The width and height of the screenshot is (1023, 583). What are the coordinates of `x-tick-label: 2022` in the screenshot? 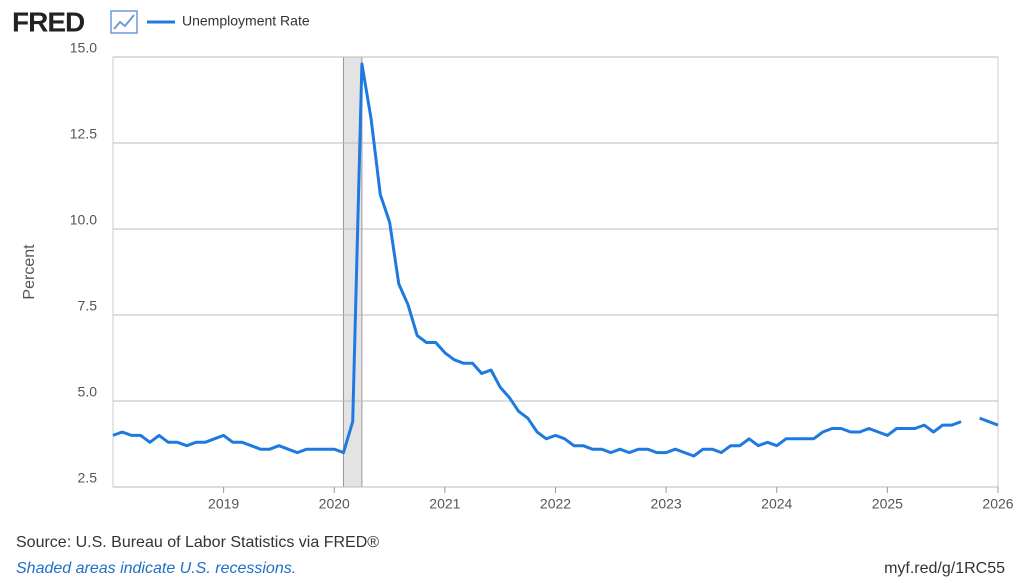 It's located at (555, 504).